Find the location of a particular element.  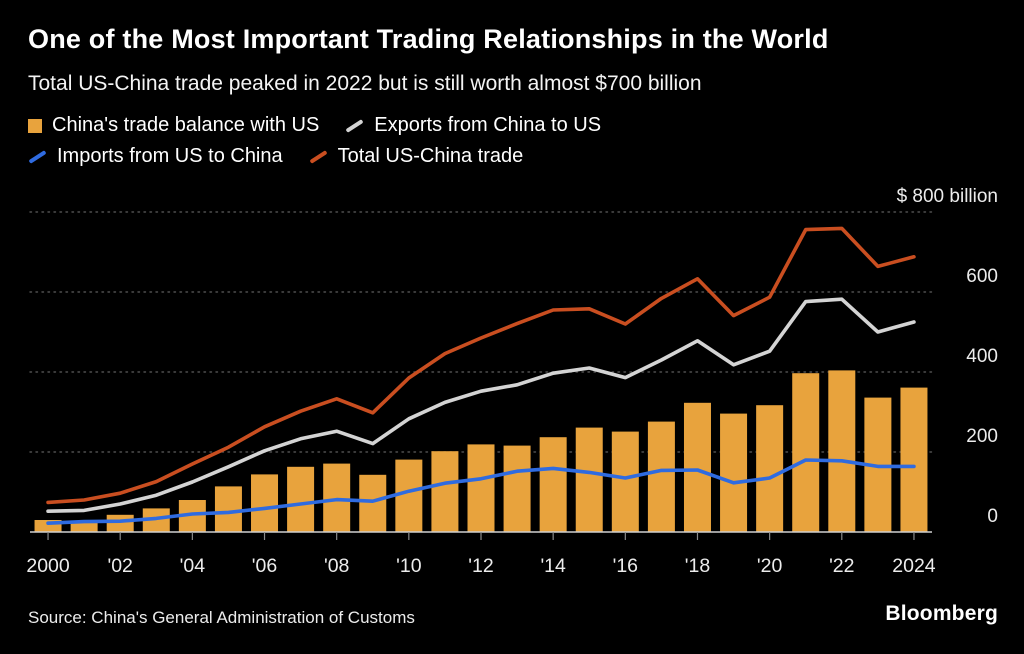

bar-2020 is located at coordinates (770, 468).